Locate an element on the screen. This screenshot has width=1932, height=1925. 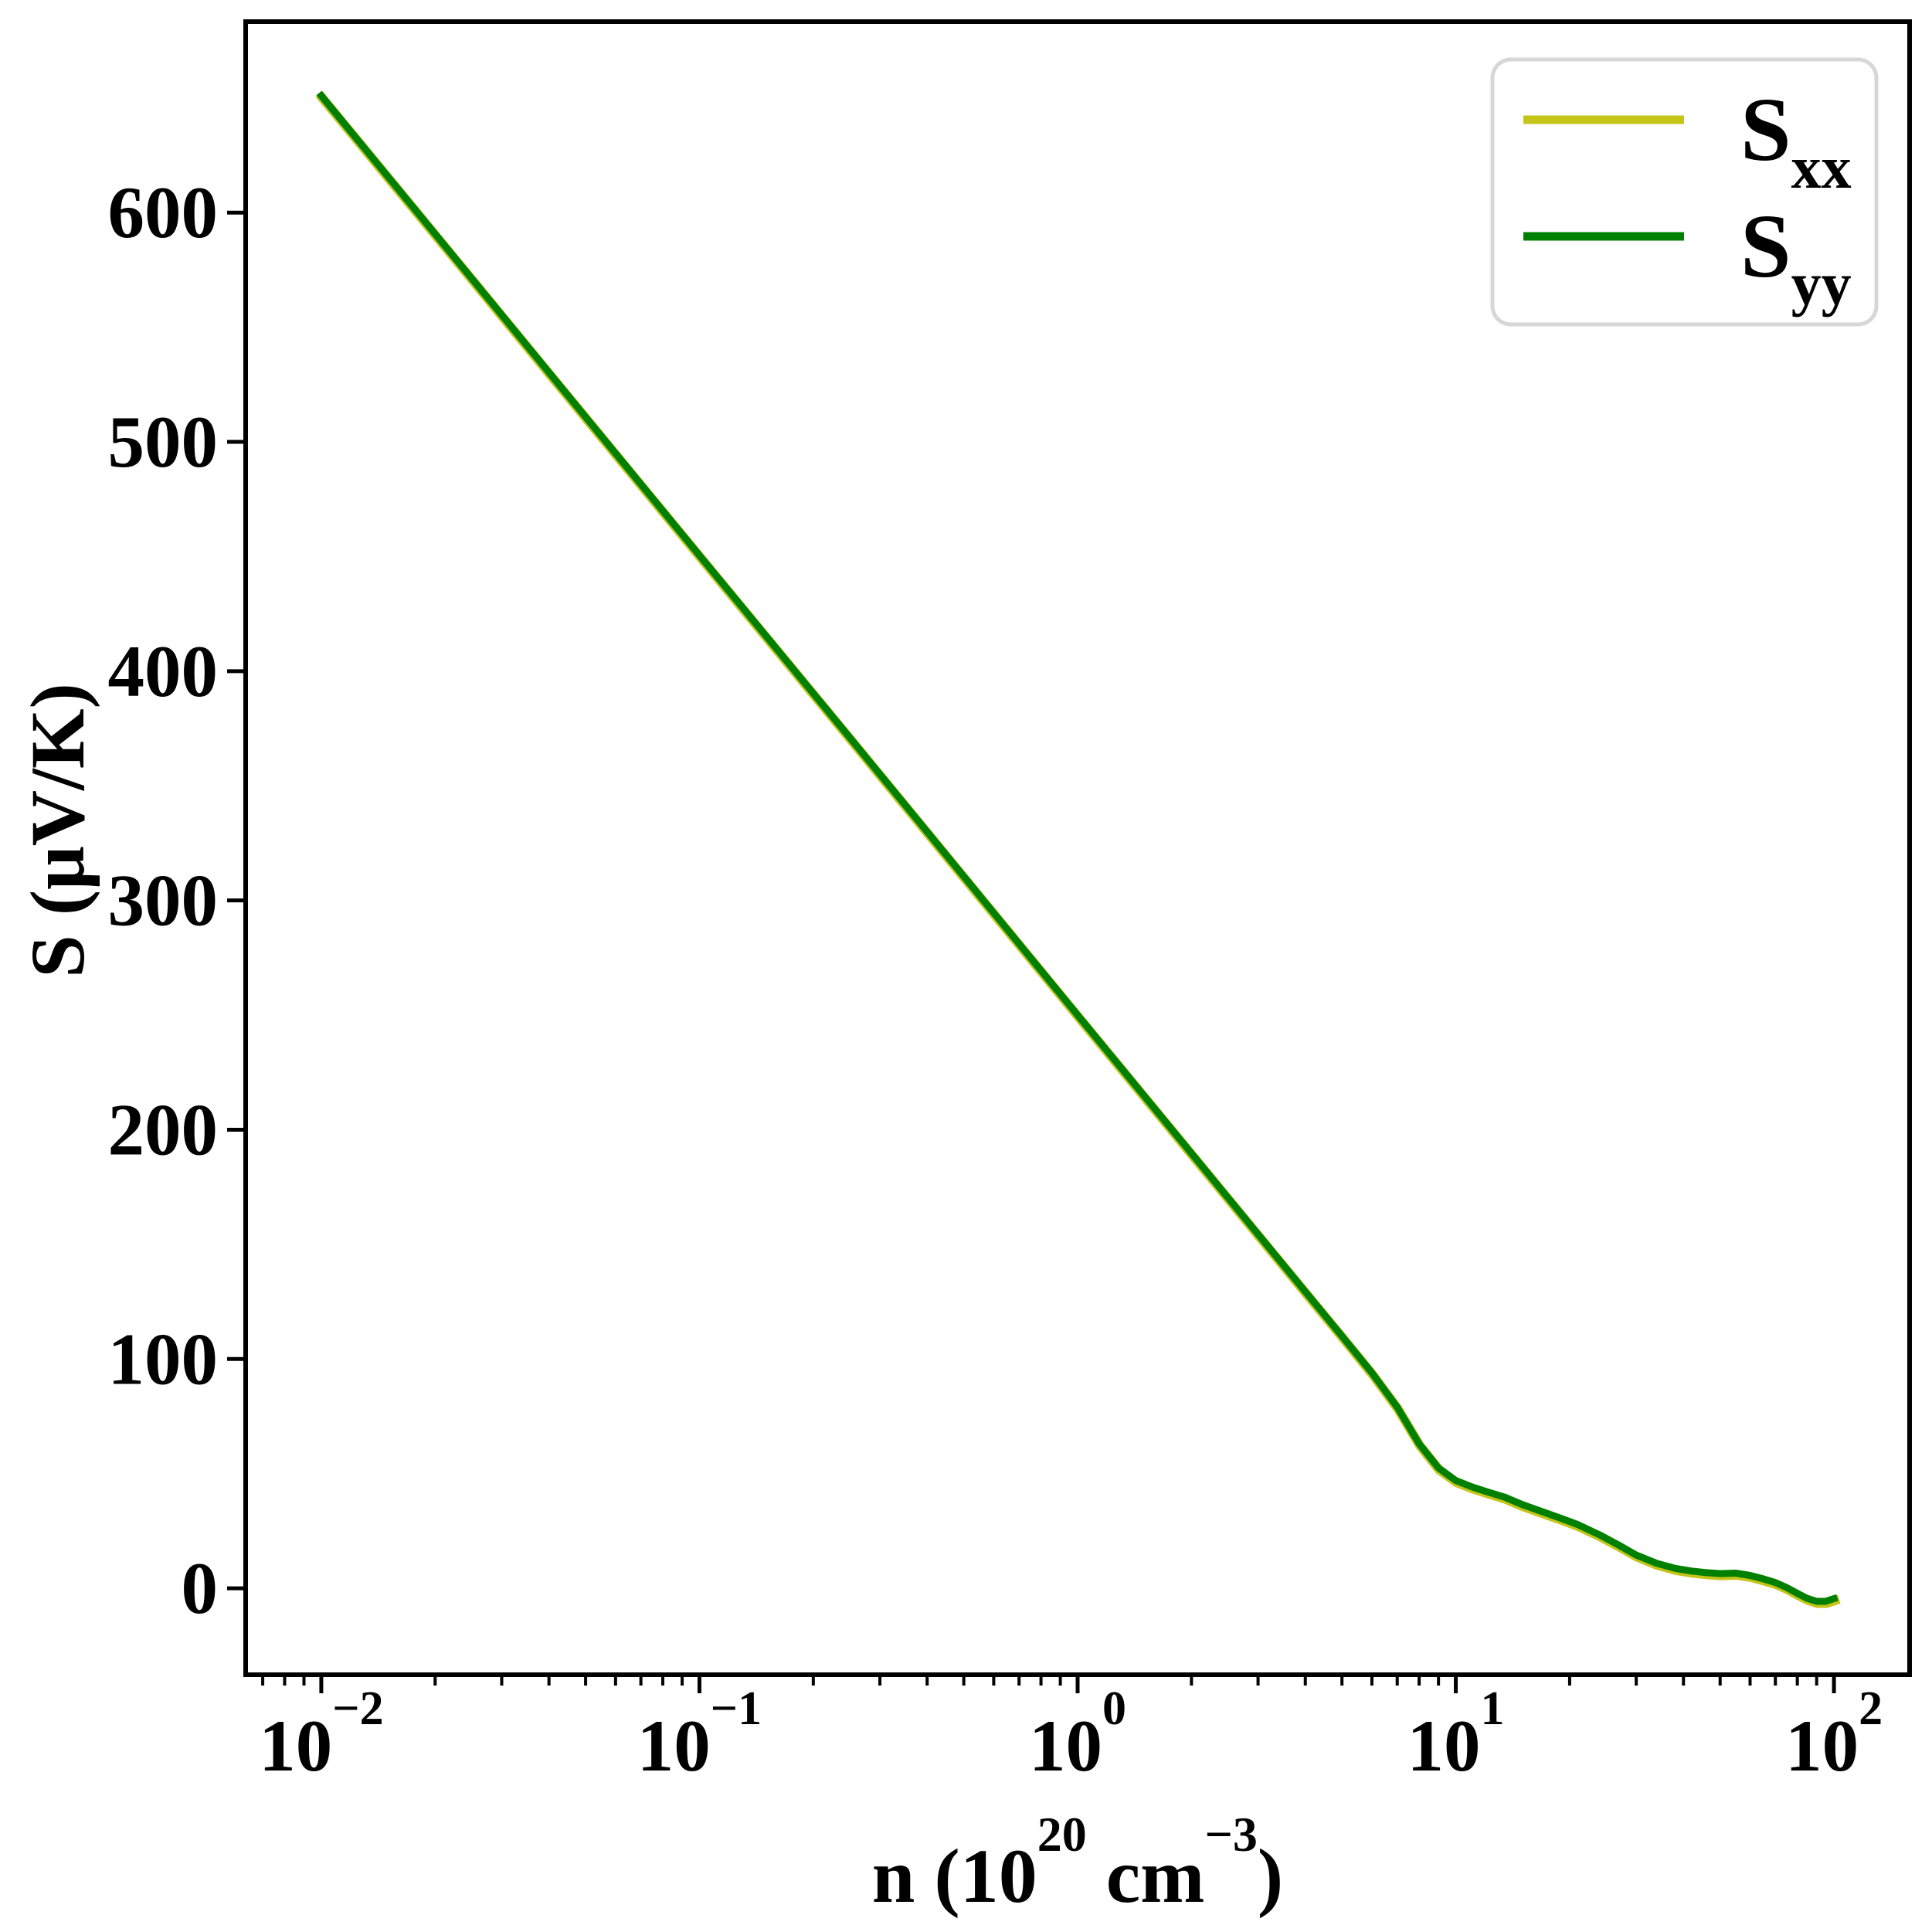
legend-label-sxx-main: S is located at coordinates (1766, 129).